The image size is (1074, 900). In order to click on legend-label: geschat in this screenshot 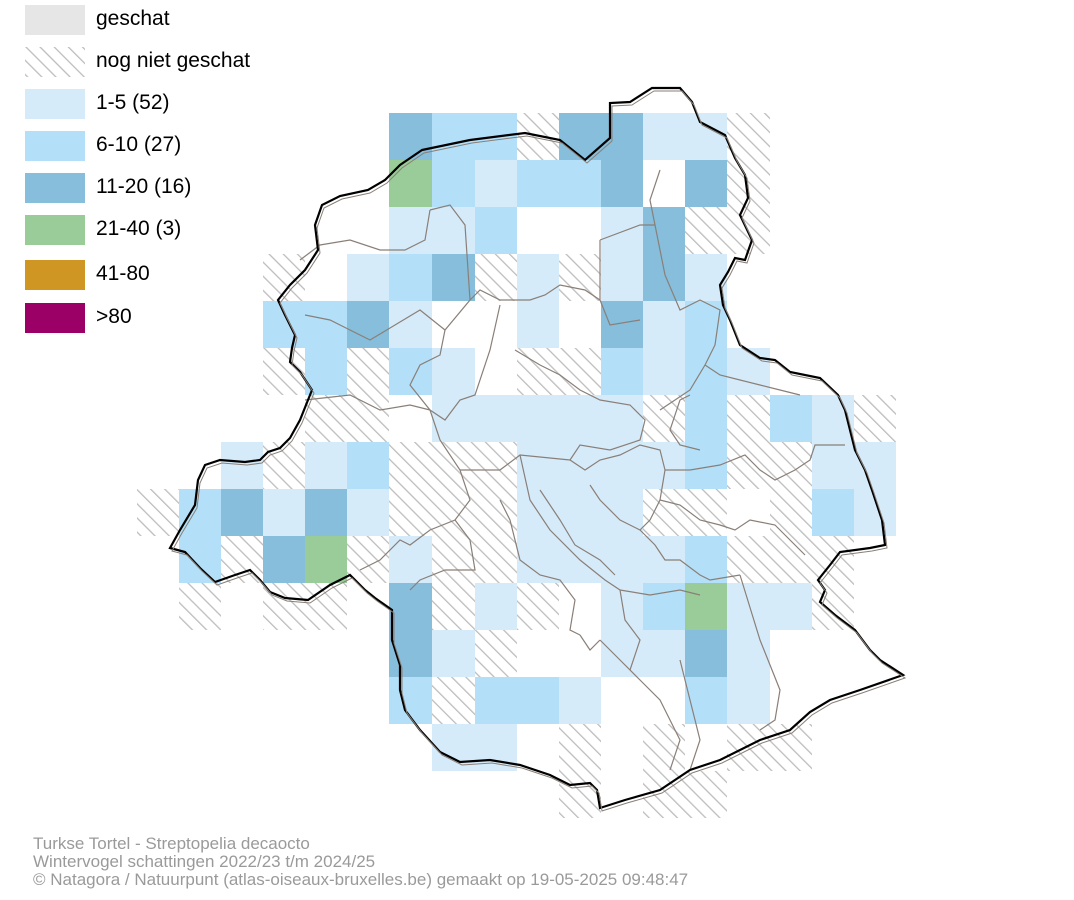, I will do `click(133, 18)`.